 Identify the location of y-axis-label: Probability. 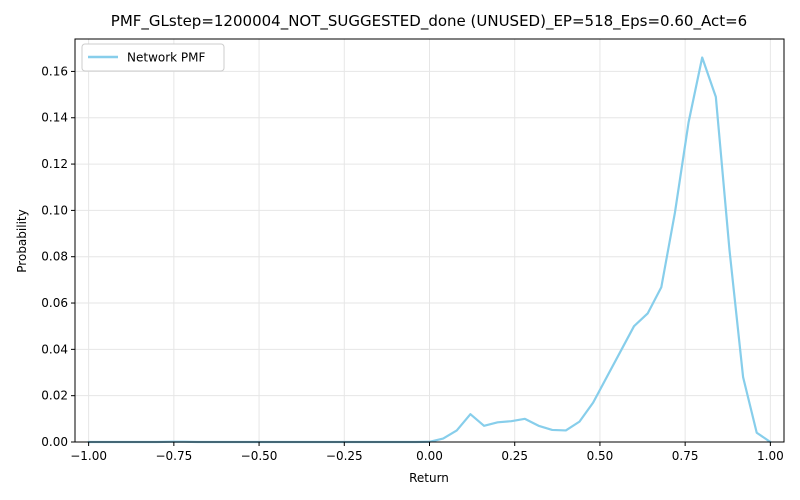
(22, 240).